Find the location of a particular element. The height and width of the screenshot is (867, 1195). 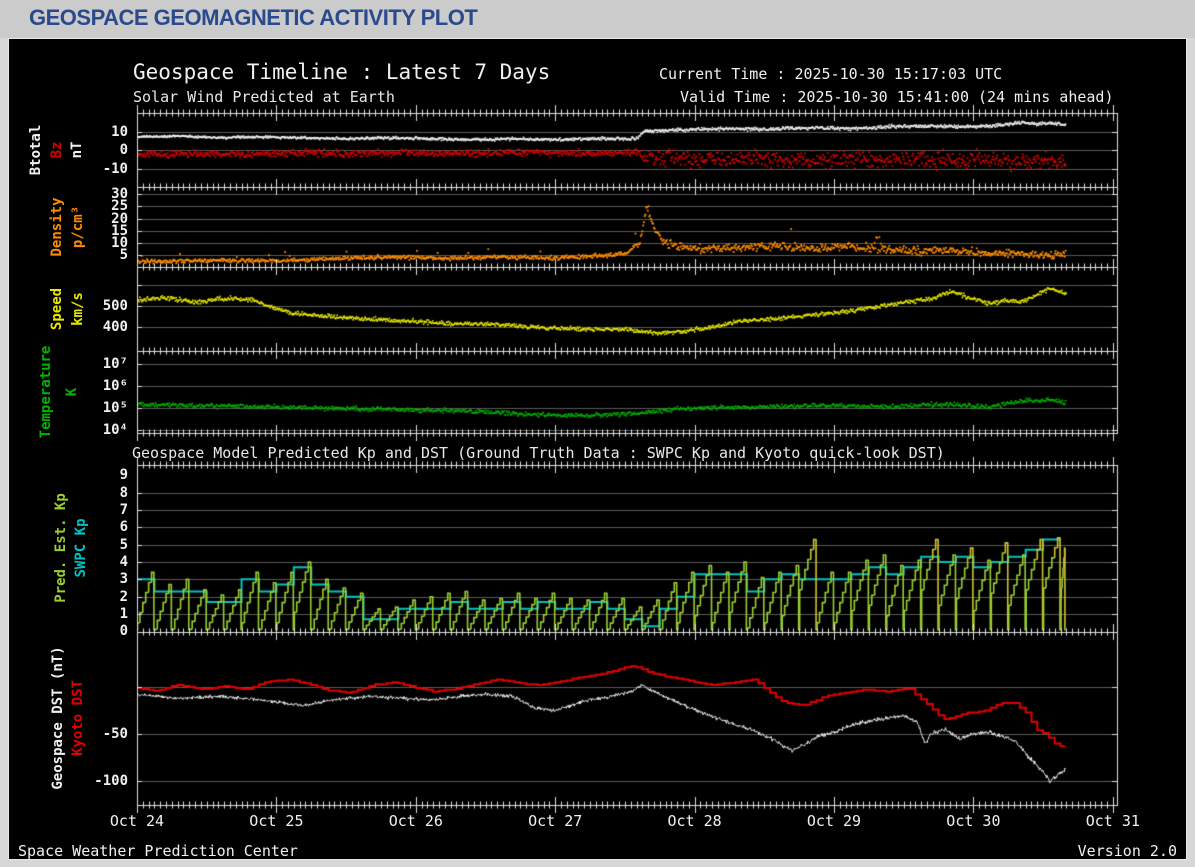

y-tick-label: 10⁴ is located at coordinates (115, 430).